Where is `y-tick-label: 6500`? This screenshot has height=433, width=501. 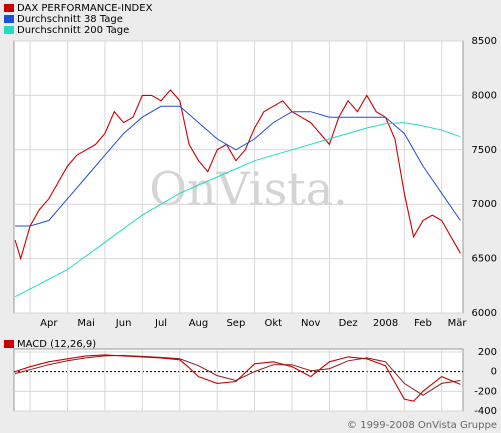
y-tick-label: 6500 is located at coordinates (484, 259).